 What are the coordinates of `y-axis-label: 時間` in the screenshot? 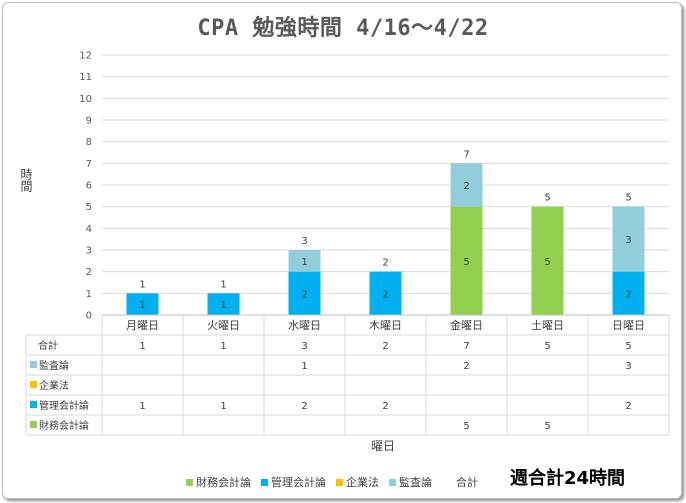 It's located at (26, 180).